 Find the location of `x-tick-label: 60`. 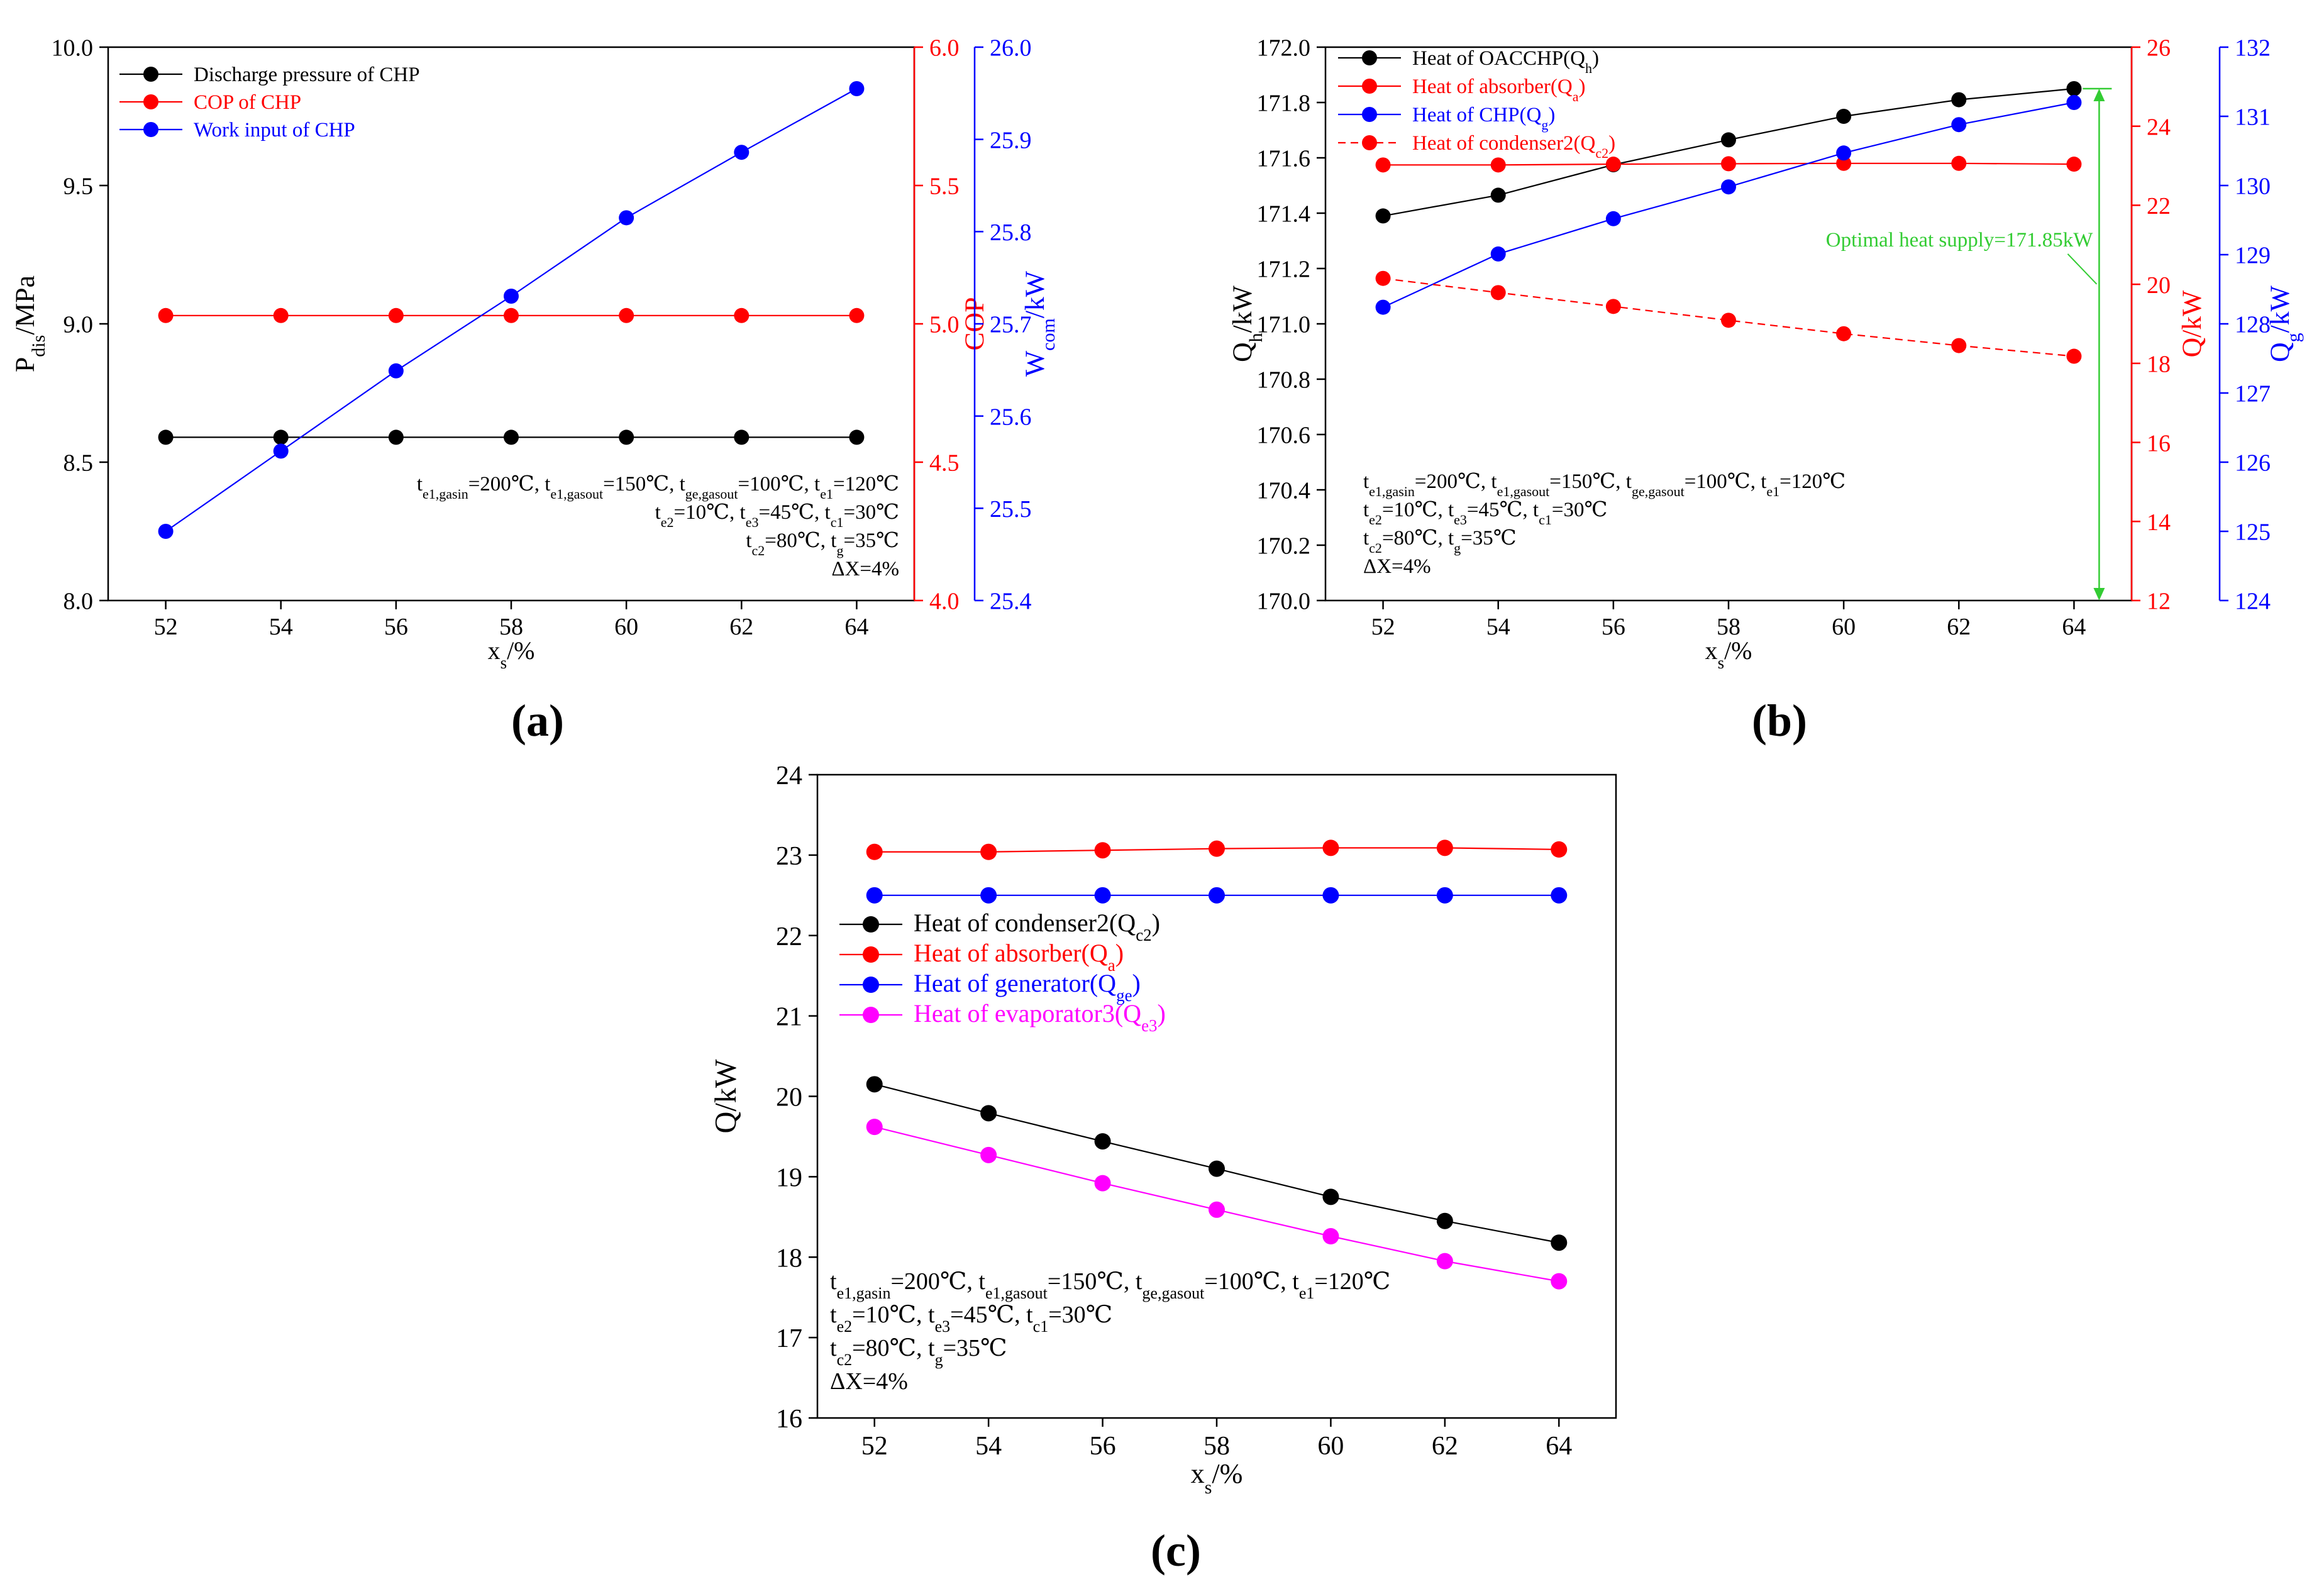

x-tick-label: 60 is located at coordinates (1330, 1446).